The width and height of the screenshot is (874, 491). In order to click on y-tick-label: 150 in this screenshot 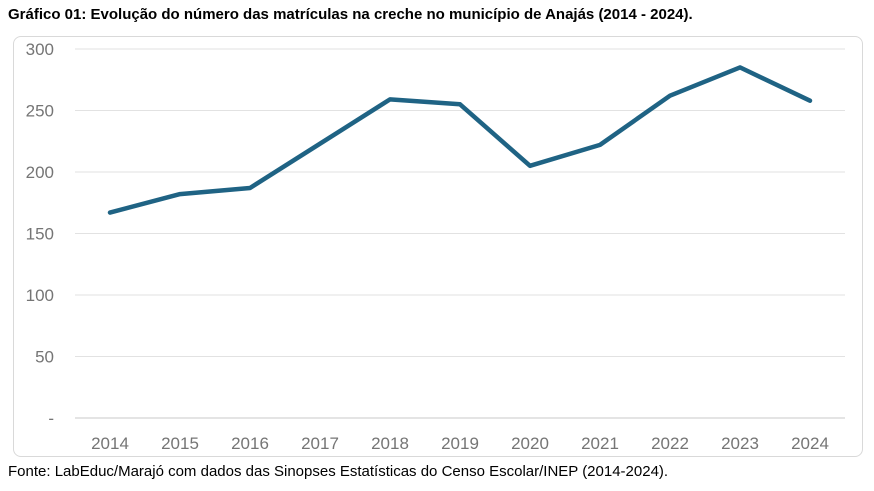, I will do `click(40, 233)`.